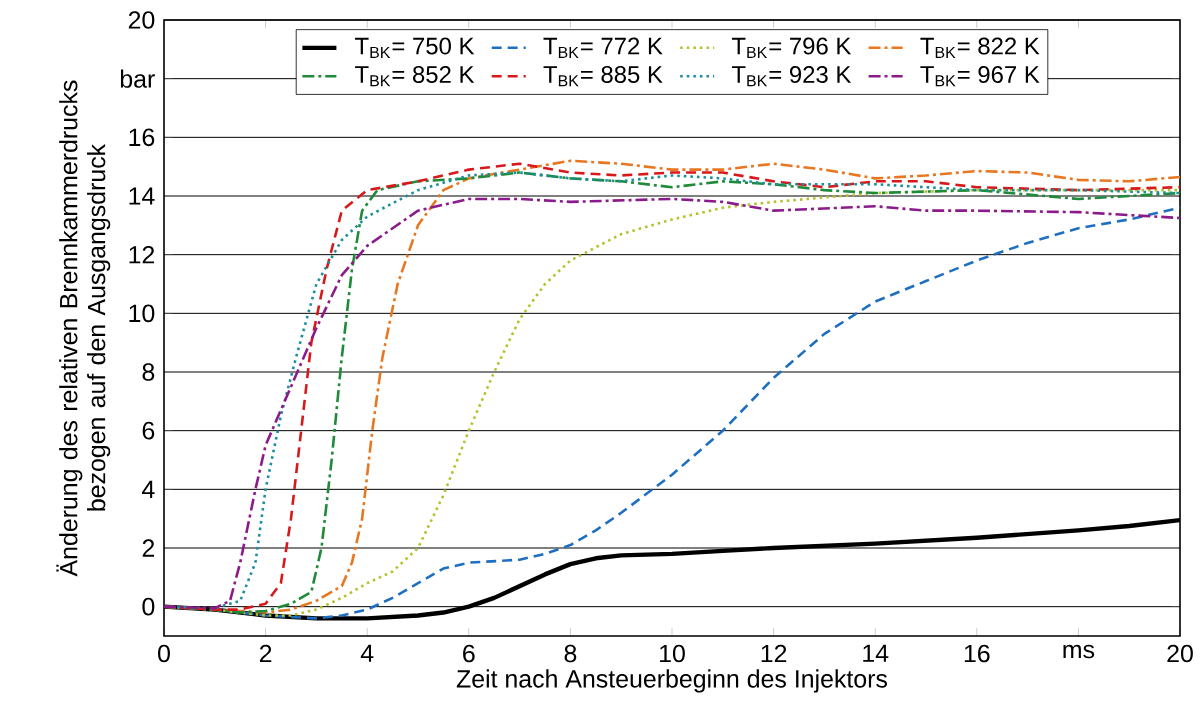 The height and width of the screenshot is (727, 1203). I want to click on legend-label: T$_{BK}$= 852 K, so click(415, 76).